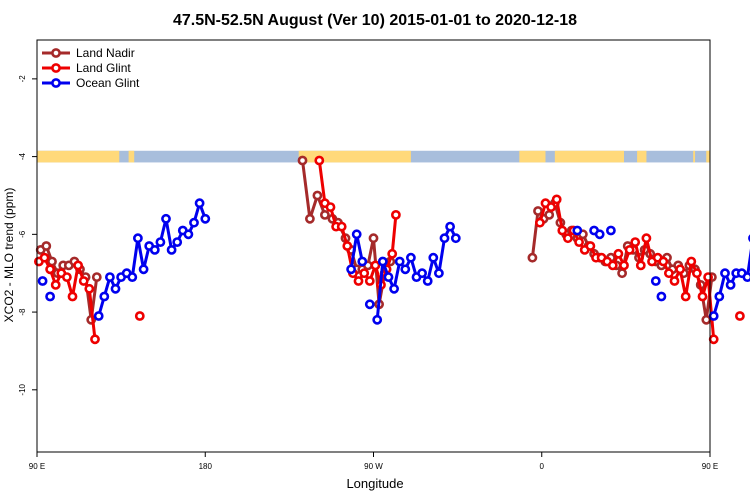 The height and width of the screenshot is (500, 750). Describe the element at coordinates (105, 53) in the screenshot. I see `legend-label: Land Nadir` at that location.